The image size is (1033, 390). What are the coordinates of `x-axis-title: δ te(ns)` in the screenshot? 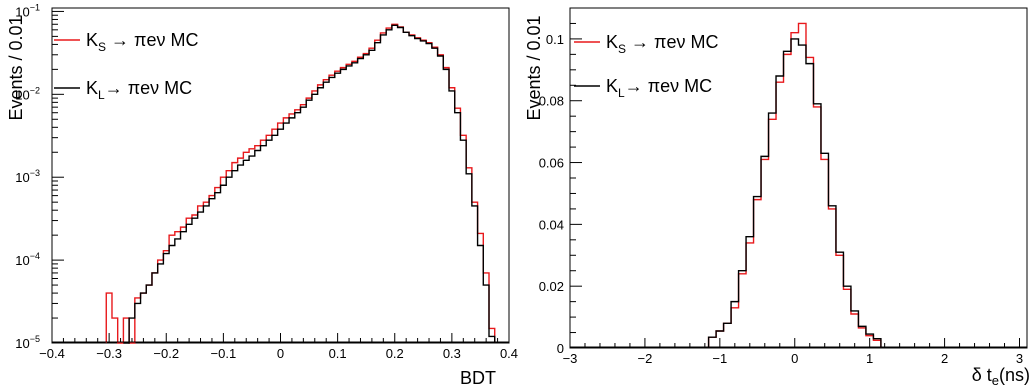 It's located at (1001, 376).